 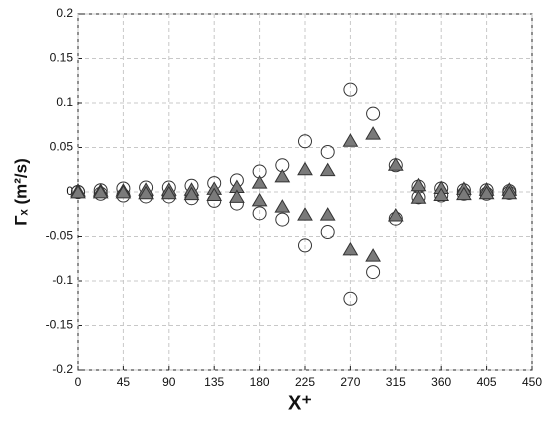 What do you see at coordinates (62, 147) in the screenshot?
I see `y-tick-label: 0.05` at bounding box center [62, 147].